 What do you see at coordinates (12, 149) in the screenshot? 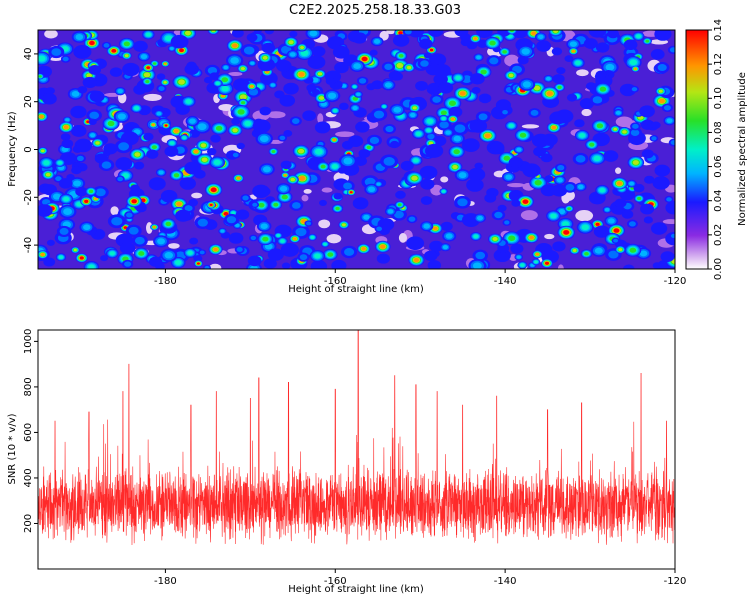
I see `heatmap-y-label: Frequency (Hz)` at bounding box center [12, 149].